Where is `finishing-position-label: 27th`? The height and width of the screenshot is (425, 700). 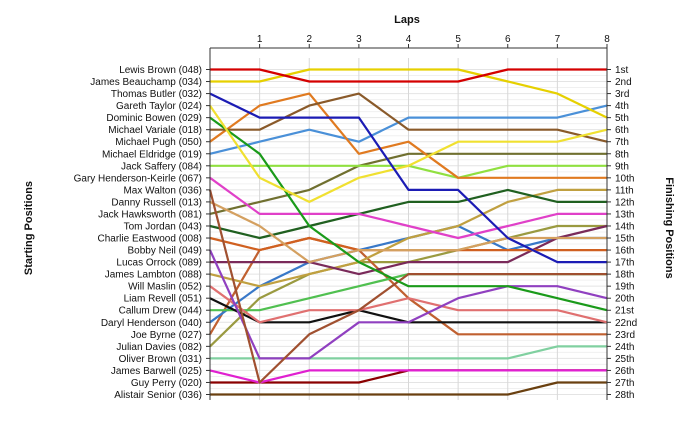 finishing-position-label: 27th is located at coordinates (624, 383).